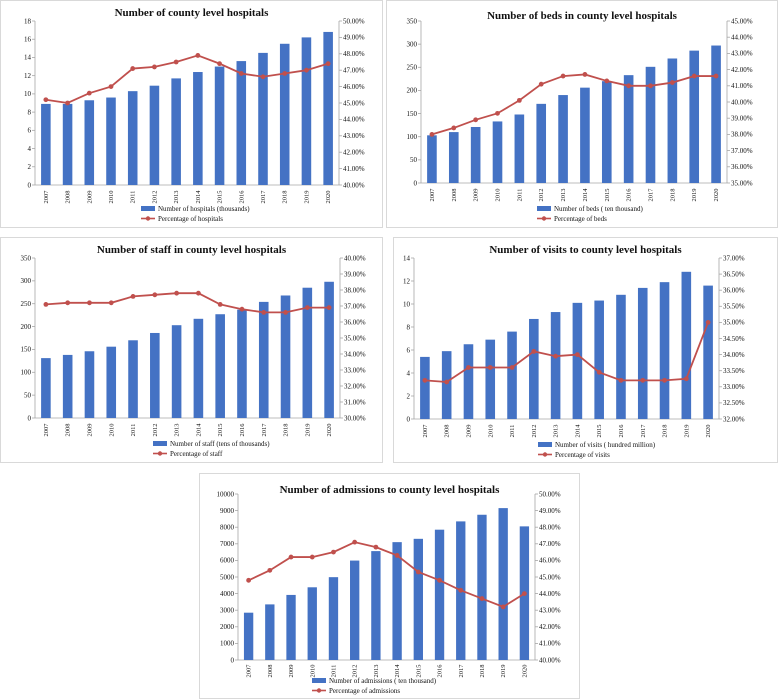 The width and height of the screenshot is (778, 699). What do you see at coordinates (226, 494) in the screenshot?
I see `left-tick-label: 10000` at bounding box center [226, 494].